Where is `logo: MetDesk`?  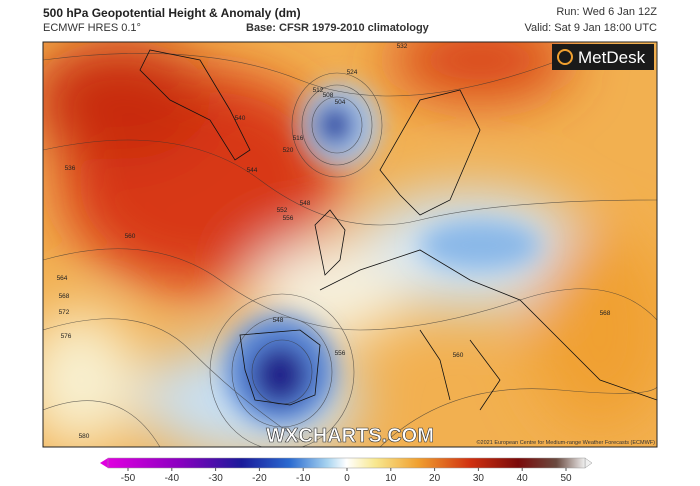 logo: MetDesk is located at coordinates (612, 57).